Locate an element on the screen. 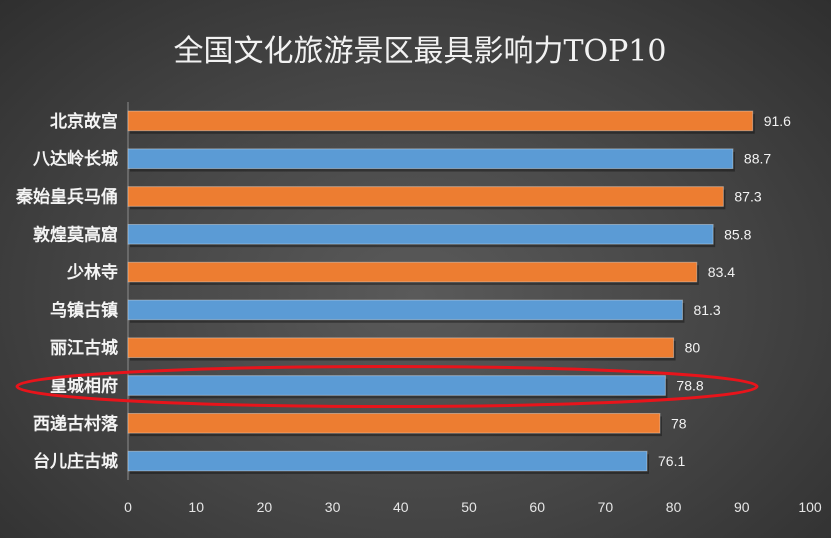  x-tick-label: 90 is located at coordinates (742, 507).